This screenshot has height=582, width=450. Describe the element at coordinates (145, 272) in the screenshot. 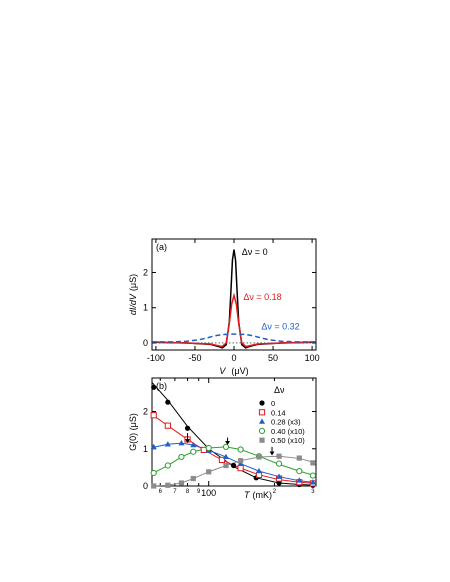

I see `panel-a-ytick-label: 2` at that location.